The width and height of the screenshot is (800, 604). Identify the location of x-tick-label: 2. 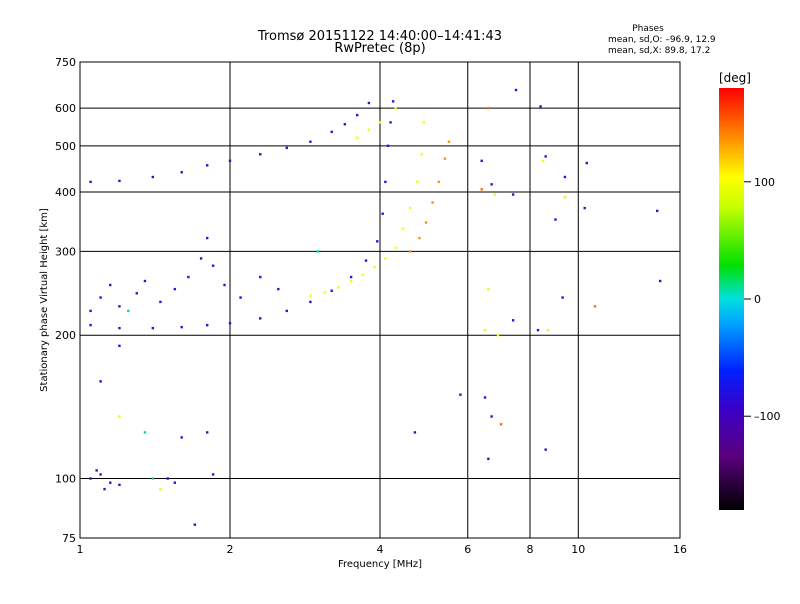
(230, 549).